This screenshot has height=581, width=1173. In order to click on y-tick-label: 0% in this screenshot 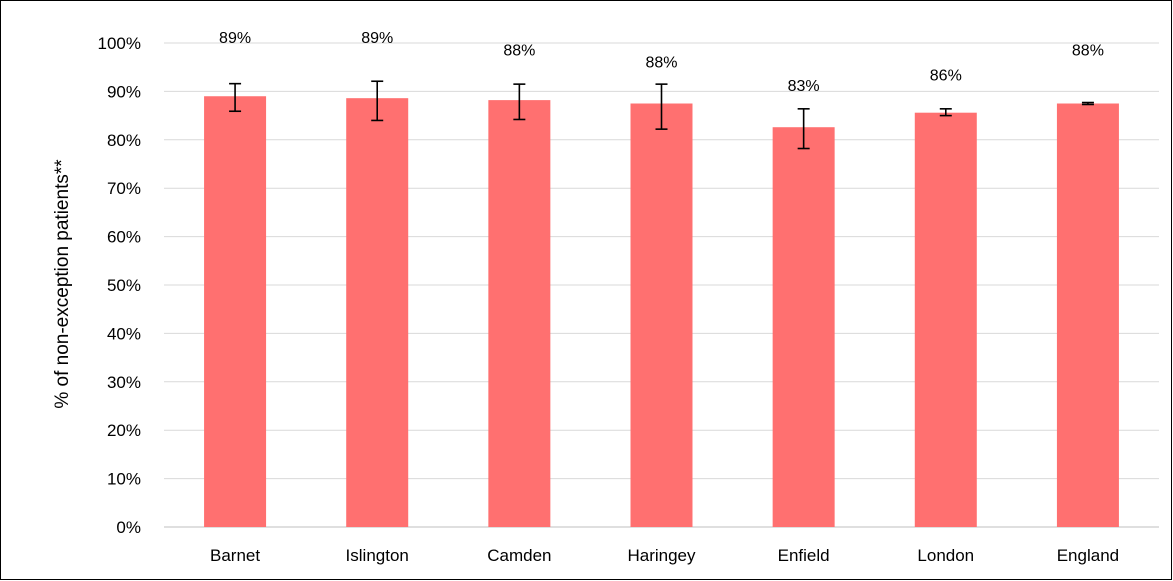, I will do `click(128, 527)`.